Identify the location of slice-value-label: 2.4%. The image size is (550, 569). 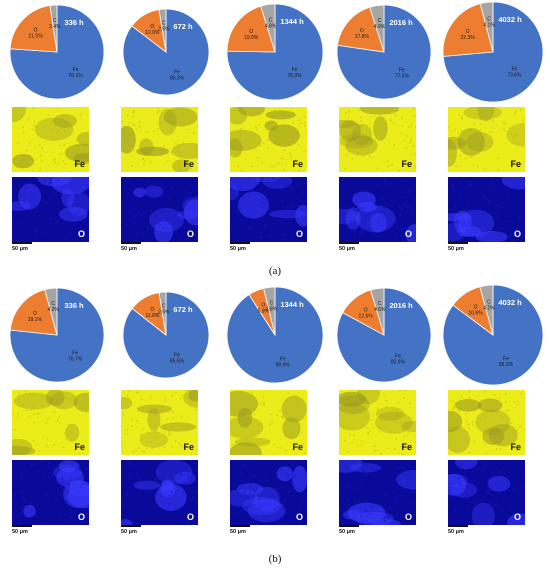
(55, 27).